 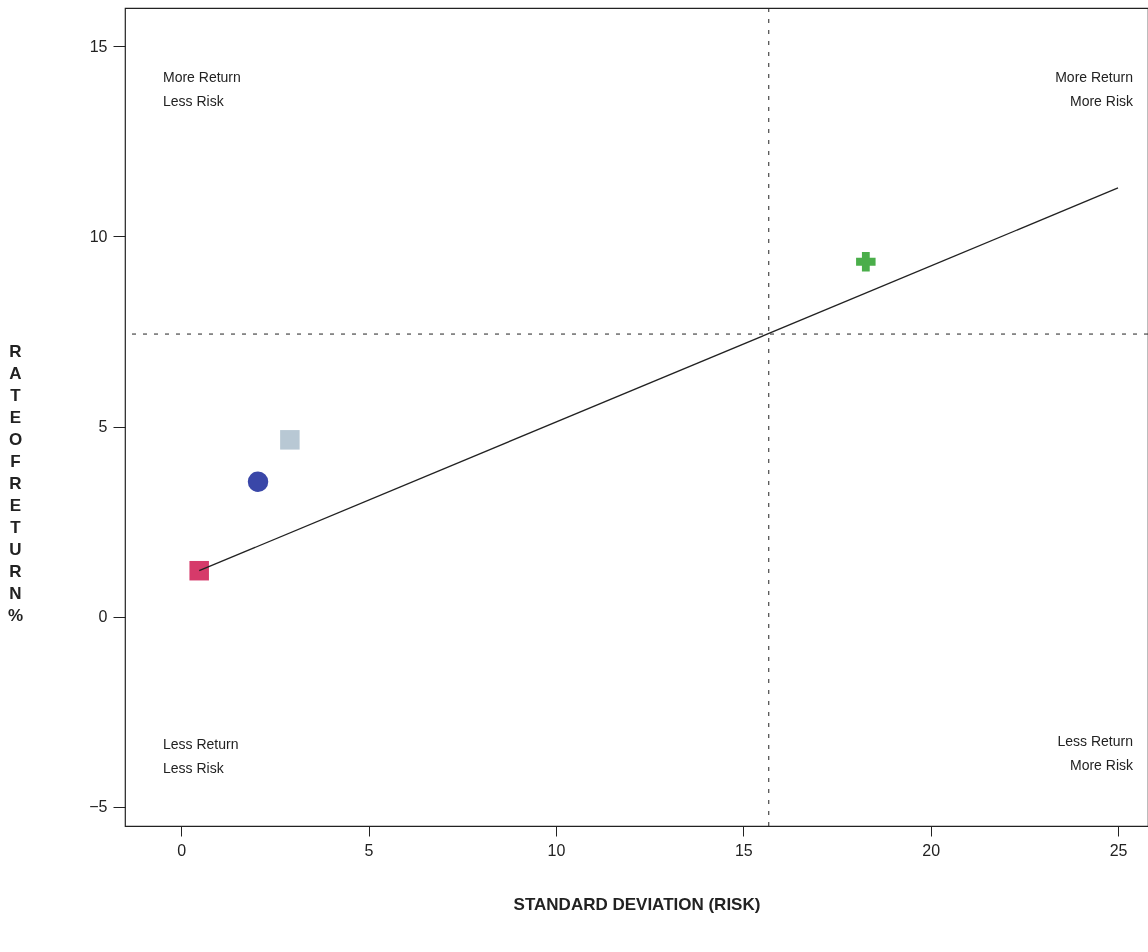 What do you see at coordinates (556, 850) in the screenshot?
I see `x-tick-label: 10` at bounding box center [556, 850].